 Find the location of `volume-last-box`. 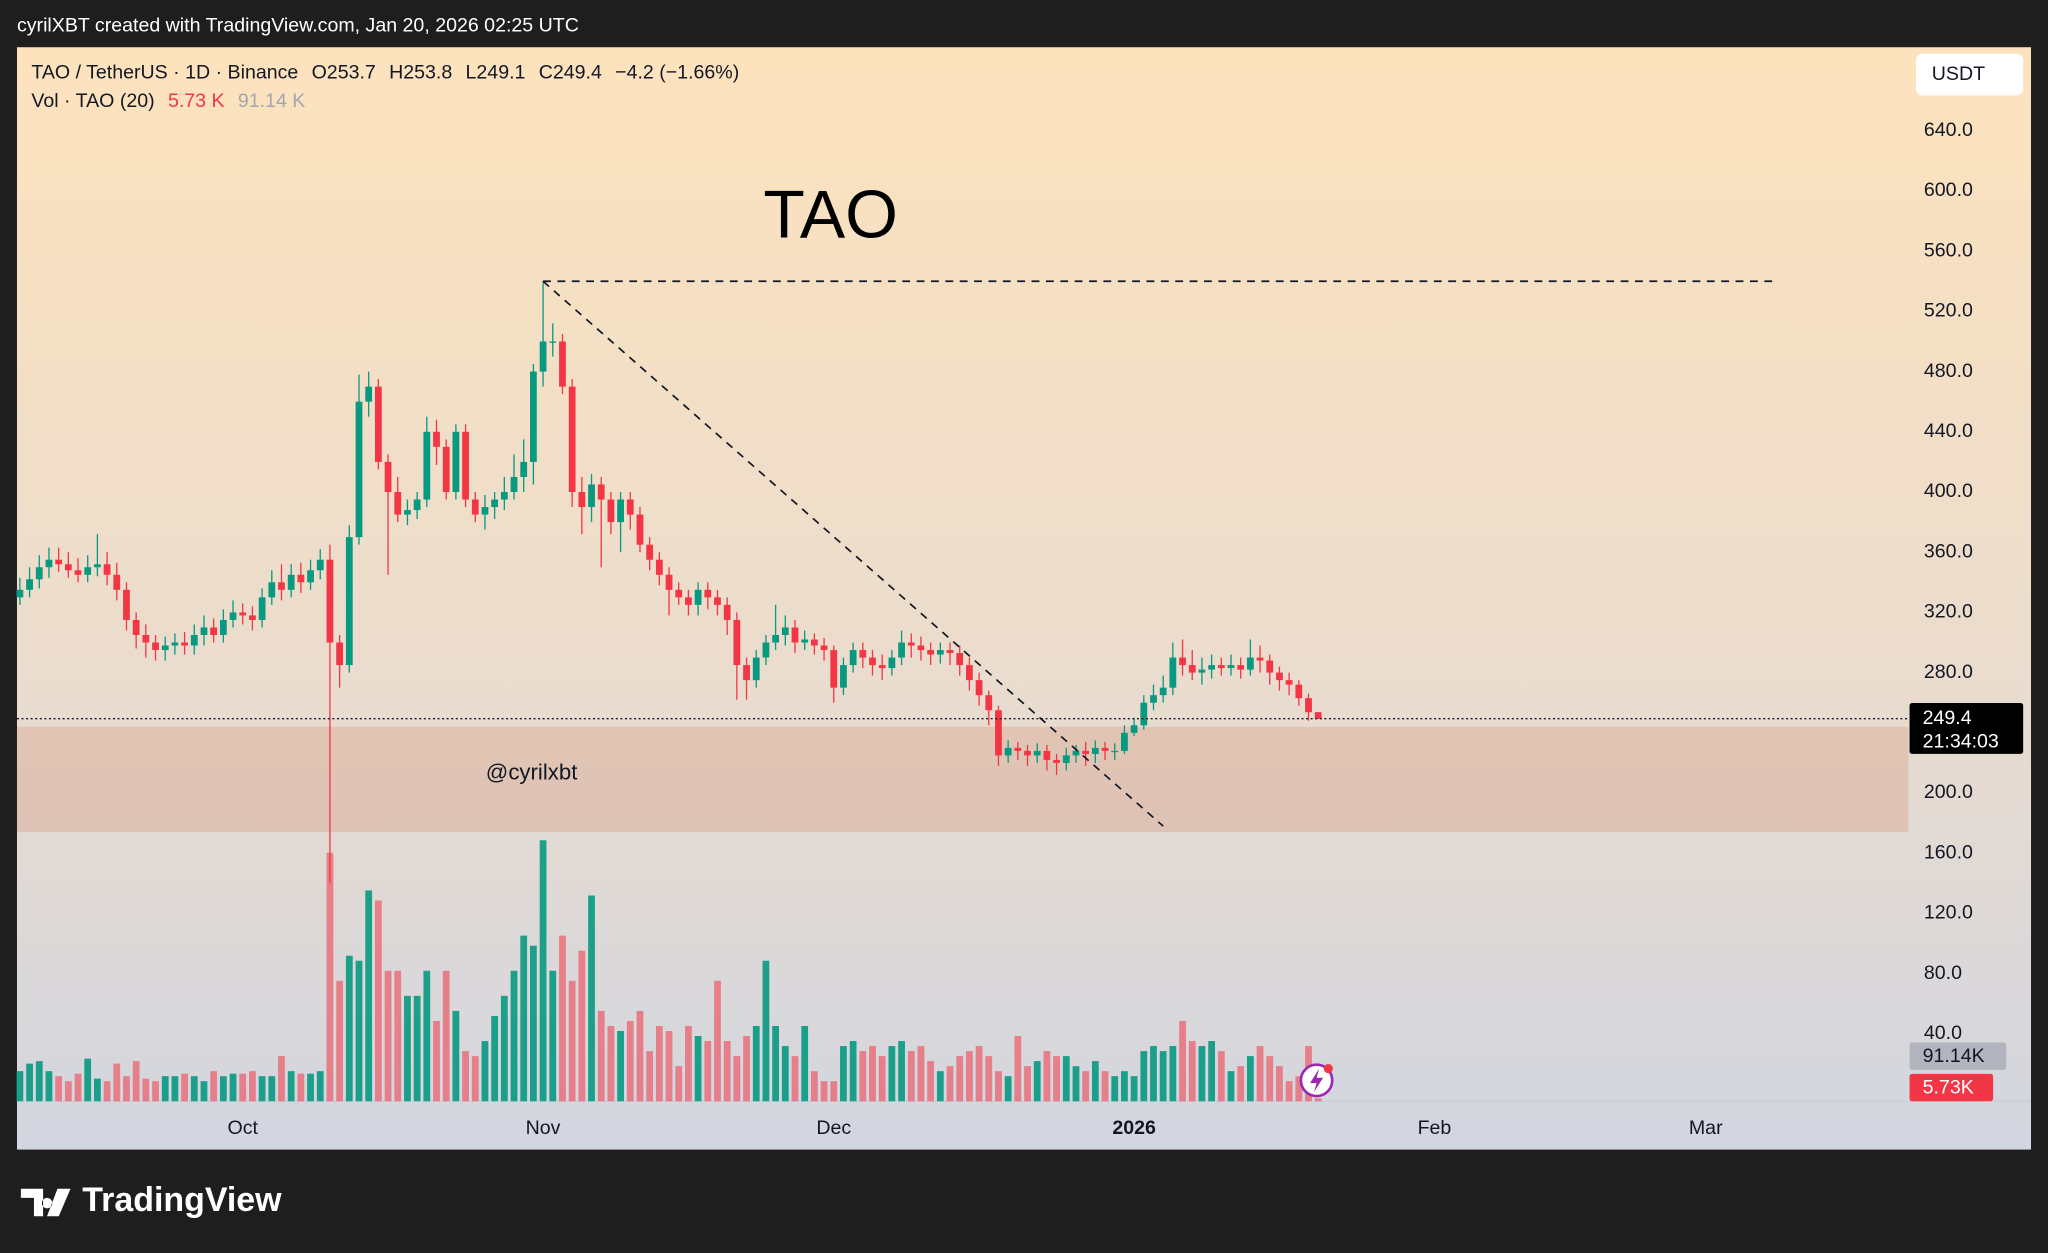

volume-last-box is located at coordinates (1951, 1087).